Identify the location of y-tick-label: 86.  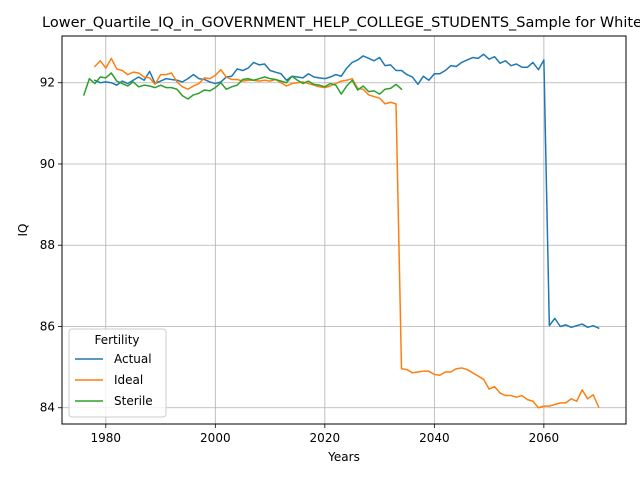
(47, 326).